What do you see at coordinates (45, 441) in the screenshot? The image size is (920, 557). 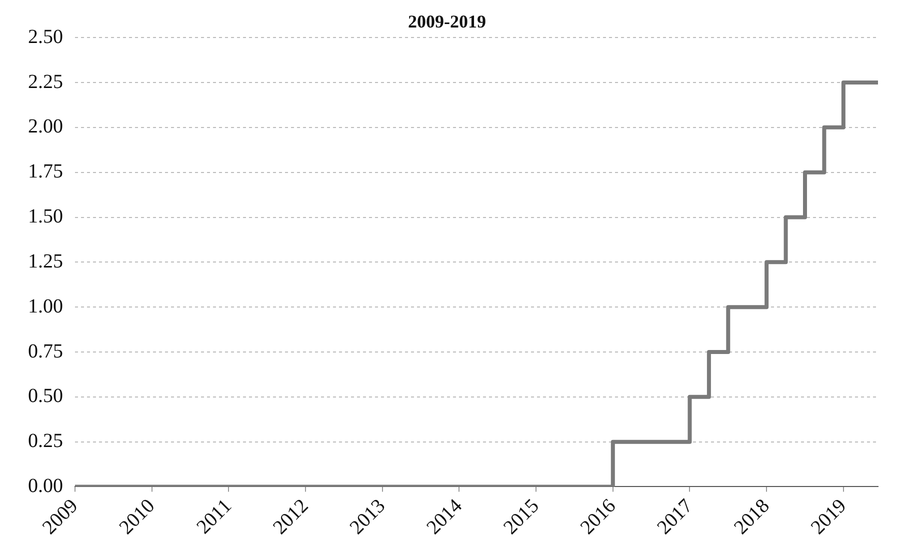 I see `y-tick-label: 0.25` at bounding box center [45, 441].